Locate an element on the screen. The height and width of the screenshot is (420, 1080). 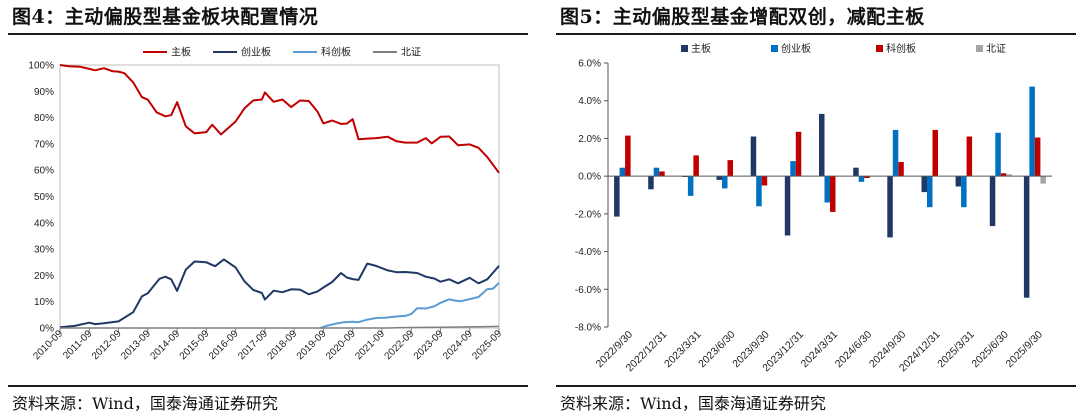
figure-5-title: 图5：主动偏股型基金增配双创，减配主板 is located at coordinates (742, 17).